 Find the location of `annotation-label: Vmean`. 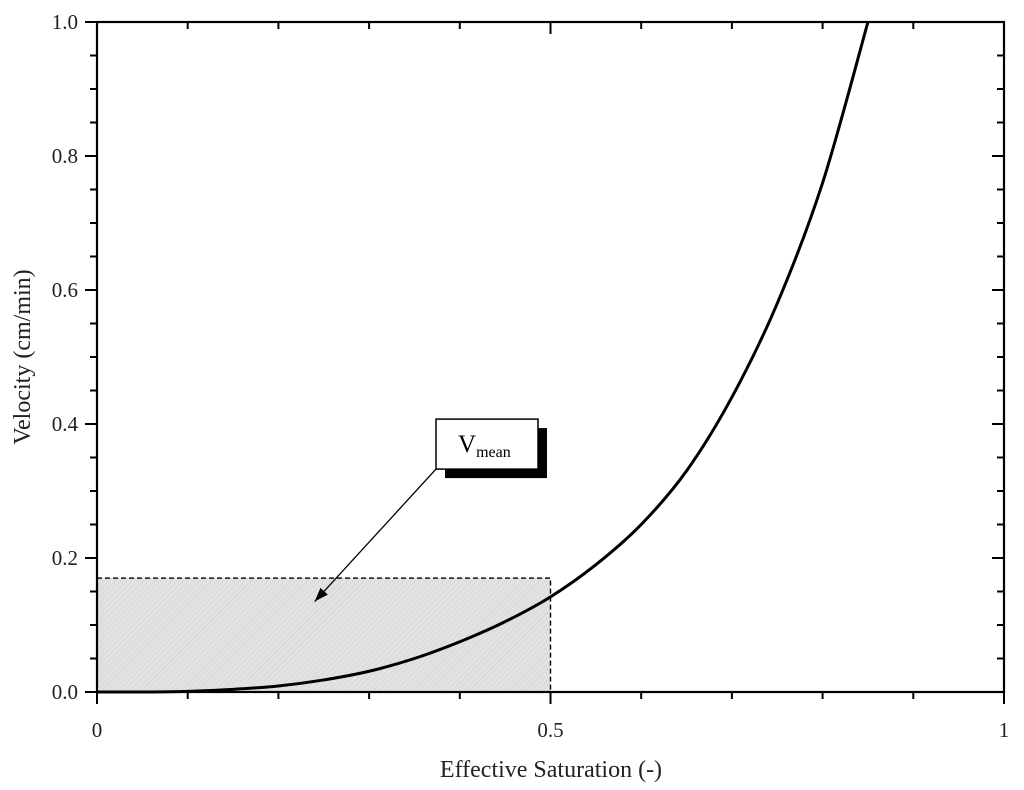

annotation-label: Vmean is located at coordinates (484, 446).